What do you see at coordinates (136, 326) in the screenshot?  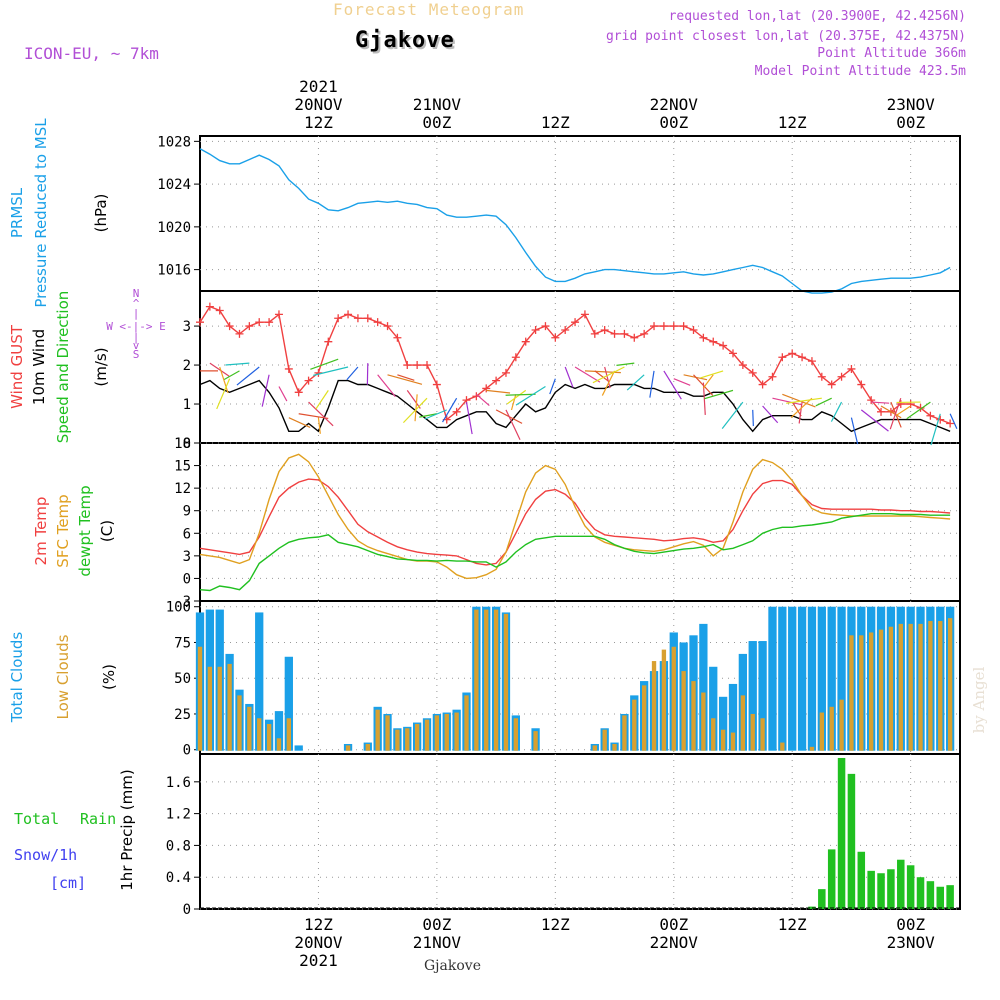 I see `compass-we: W <-|-> E` at bounding box center [136, 326].